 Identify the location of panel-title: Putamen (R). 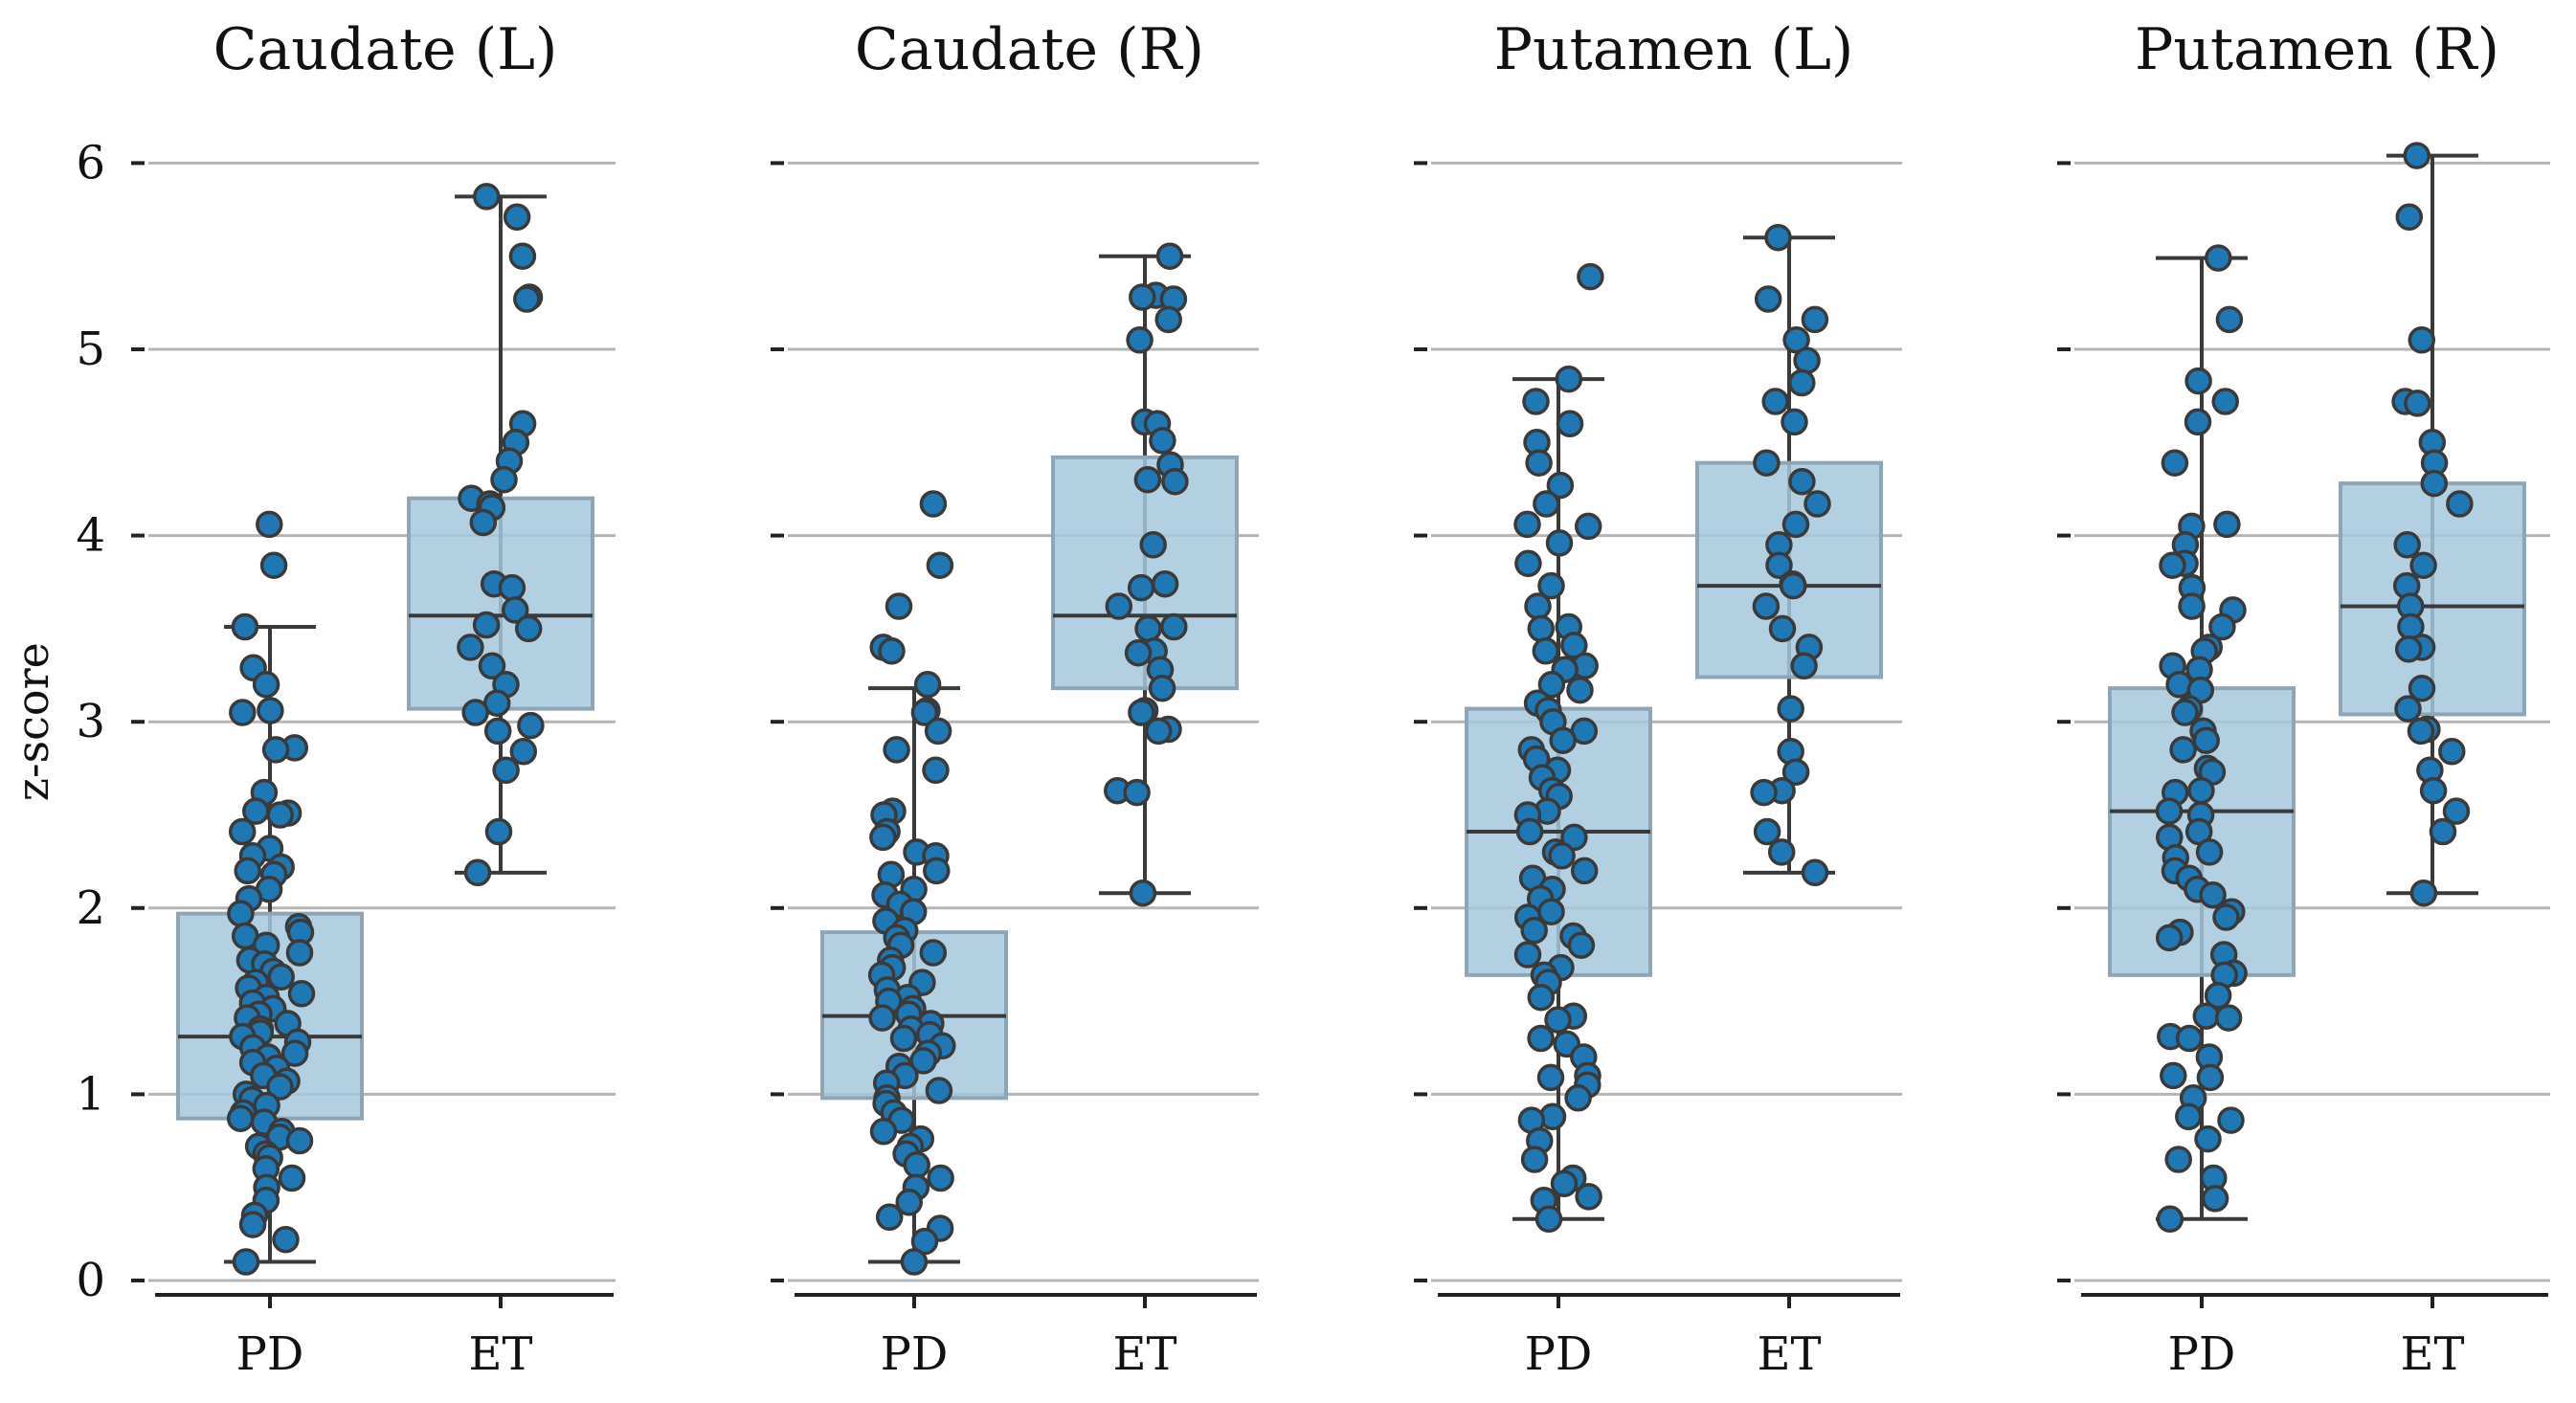
(2317, 49).